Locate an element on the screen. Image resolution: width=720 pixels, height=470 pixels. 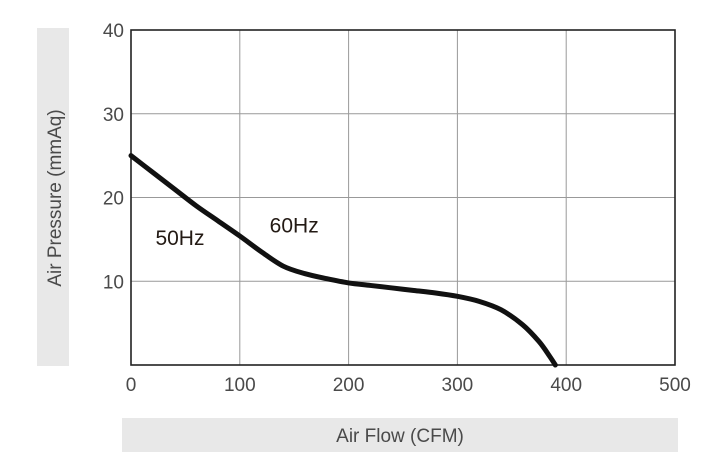
x-tick-label: 200 is located at coordinates (349, 385).